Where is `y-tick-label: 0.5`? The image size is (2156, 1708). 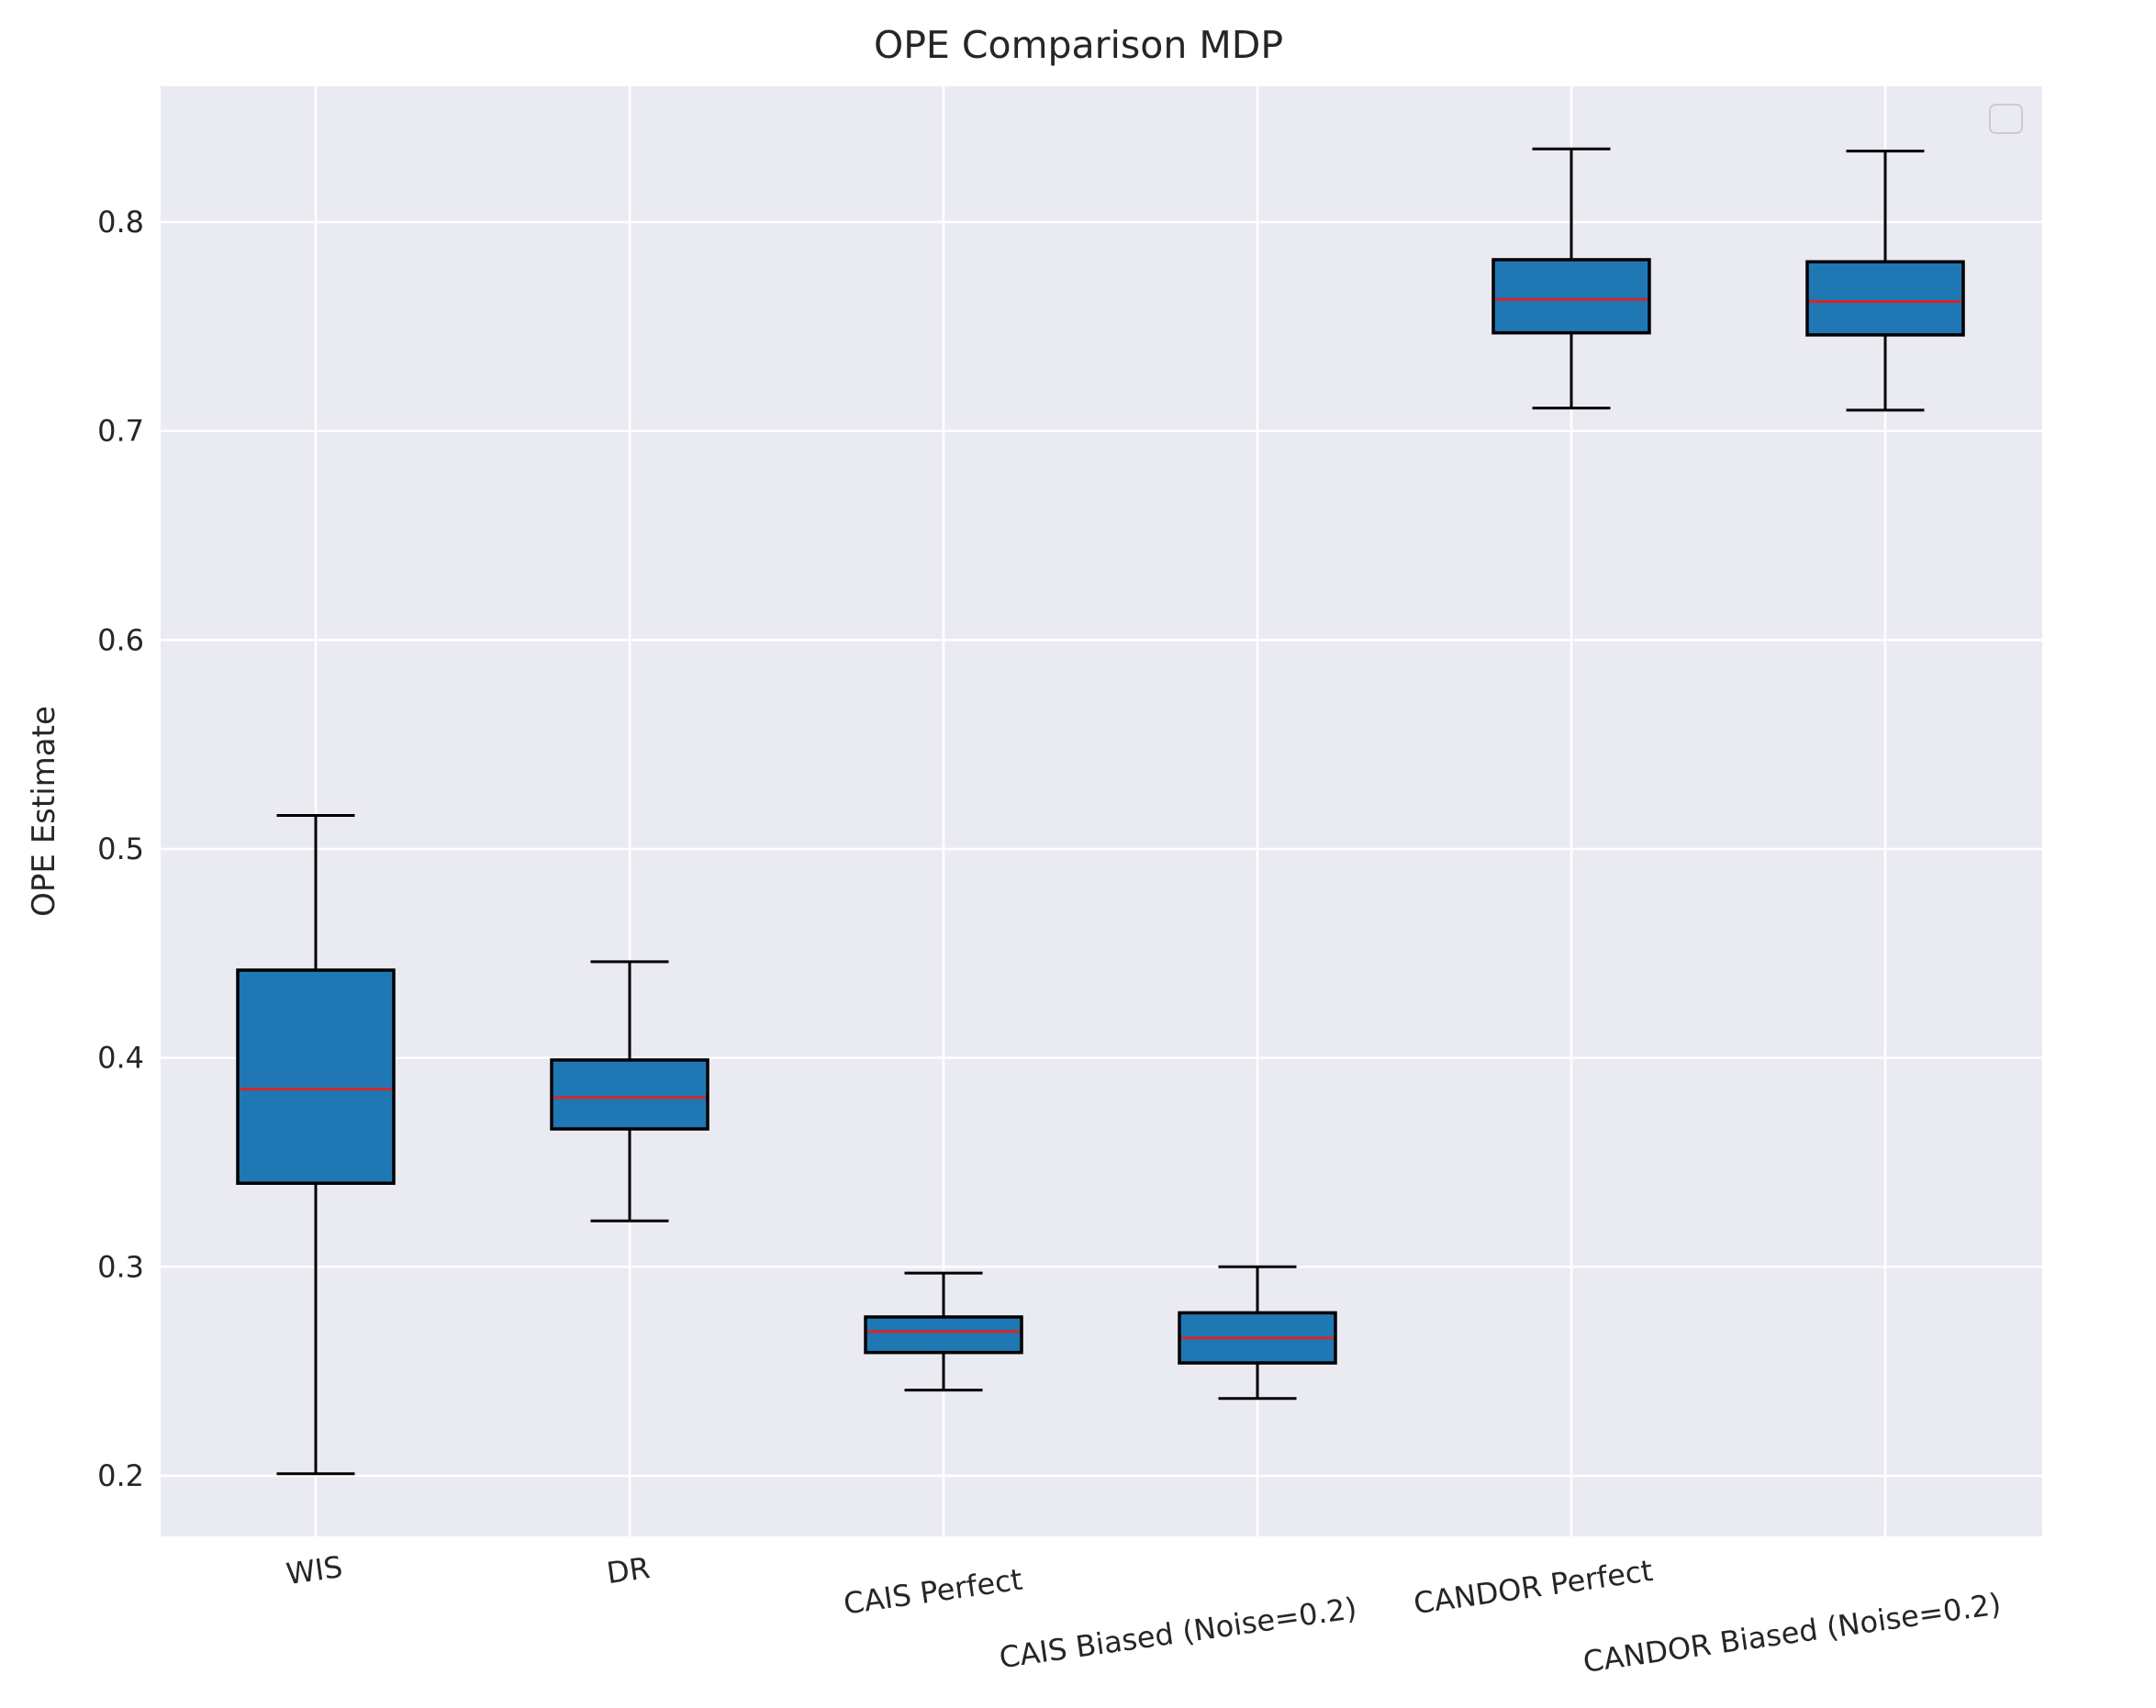 y-tick-label: 0.5 is located at coordinates (120, 849).